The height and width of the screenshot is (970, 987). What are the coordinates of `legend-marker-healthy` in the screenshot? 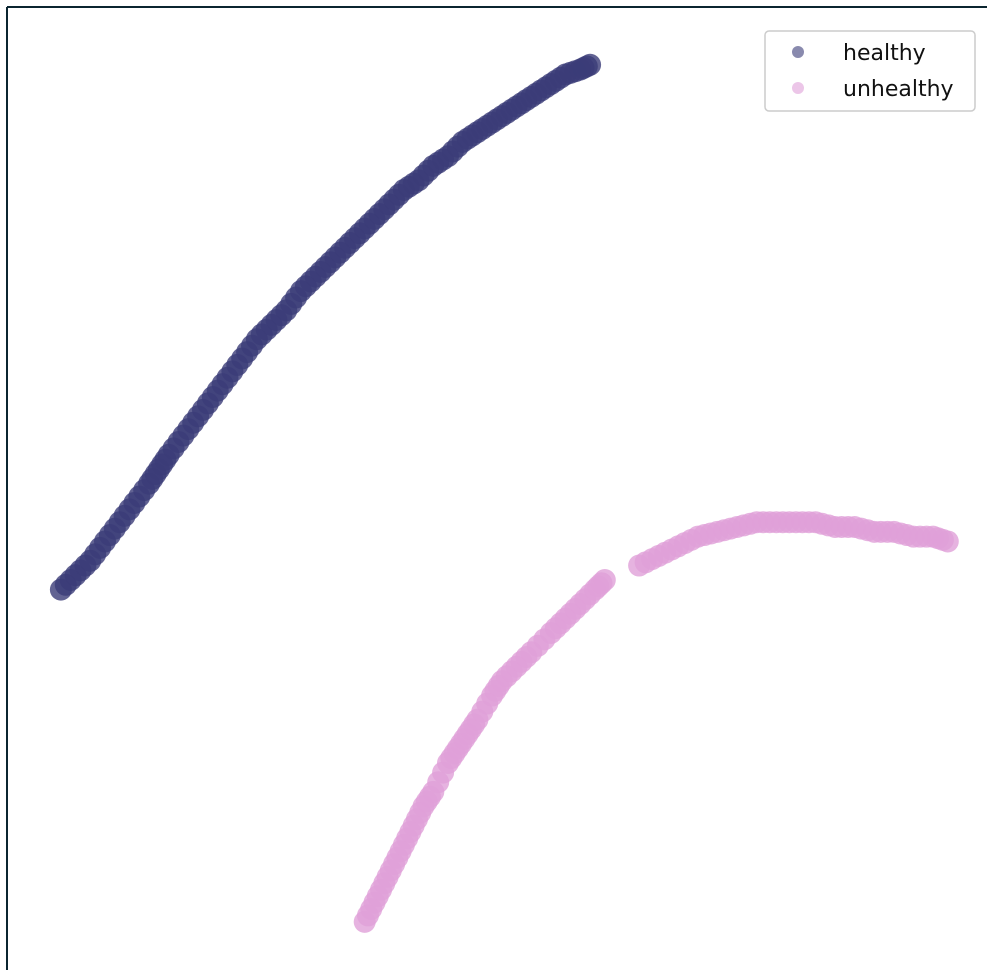 It's located at (798, 52).